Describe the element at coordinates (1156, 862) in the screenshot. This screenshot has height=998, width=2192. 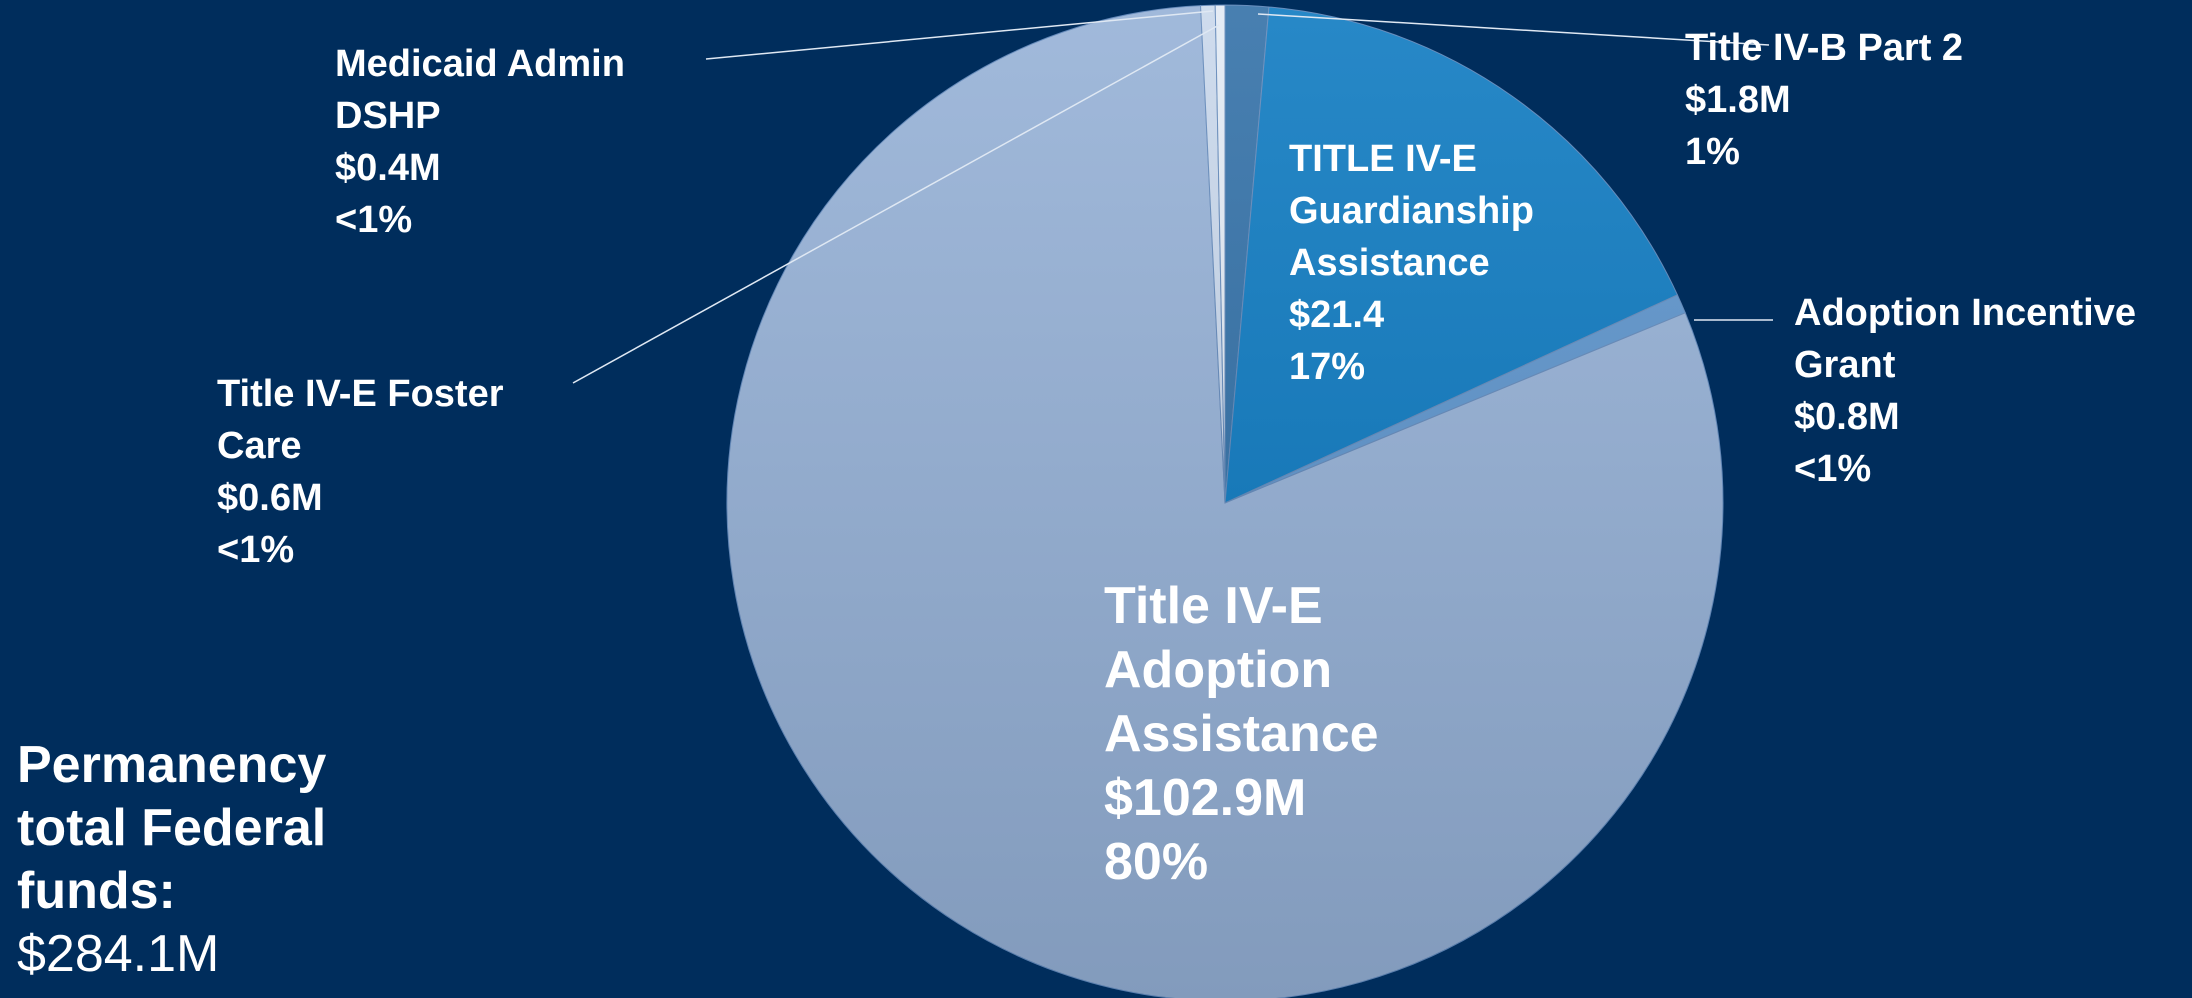
I see `label-percent: 80%` at that location.